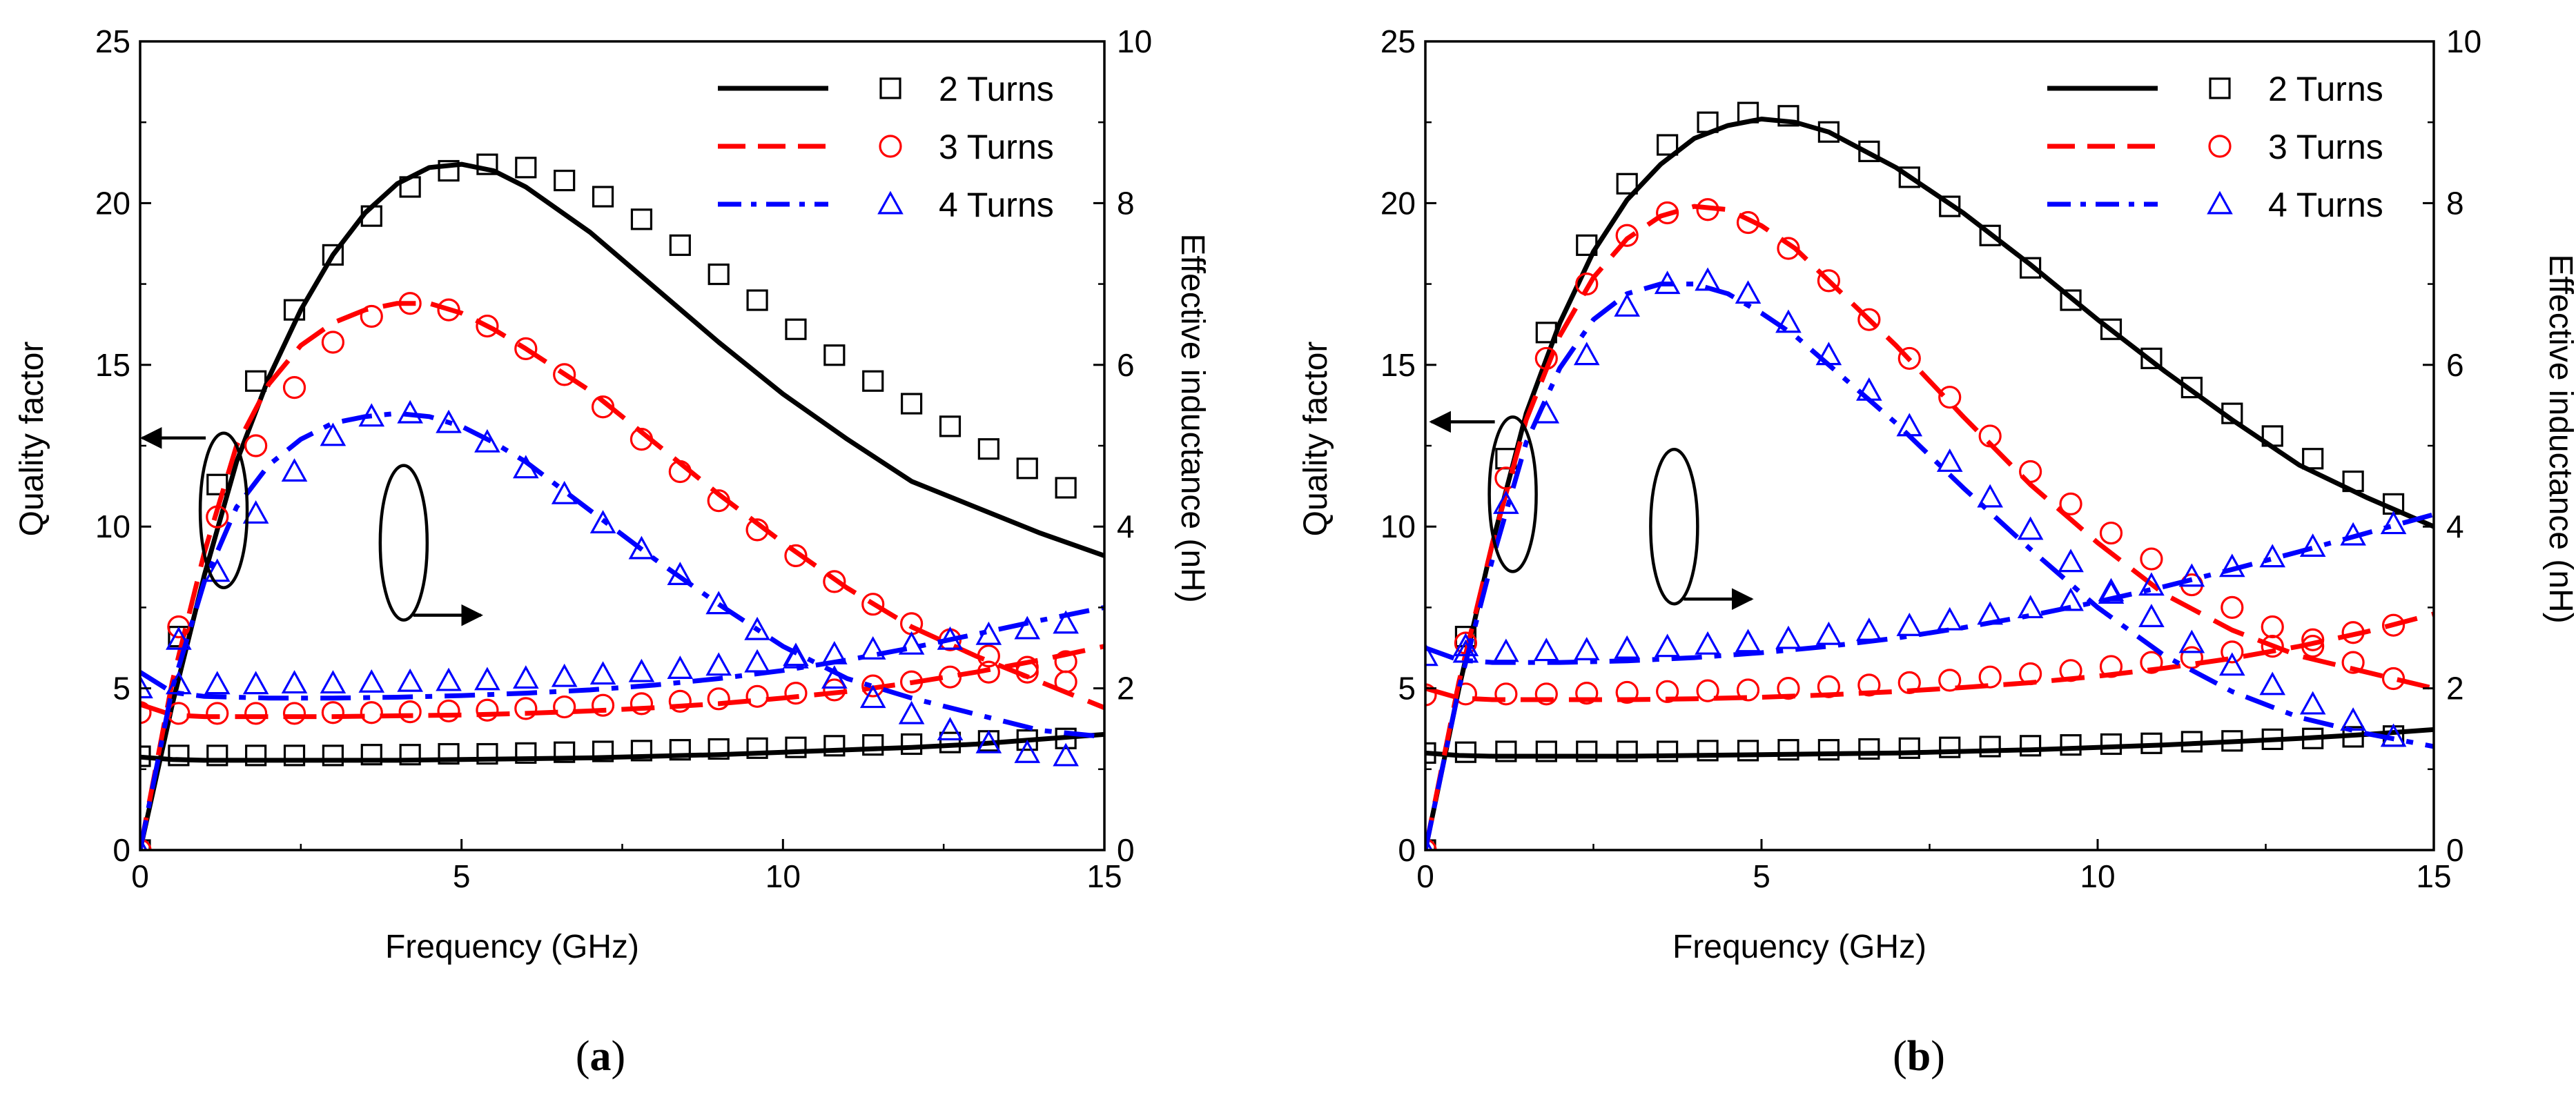  I want to click on panel-label: (b), so click(1919, 1056).